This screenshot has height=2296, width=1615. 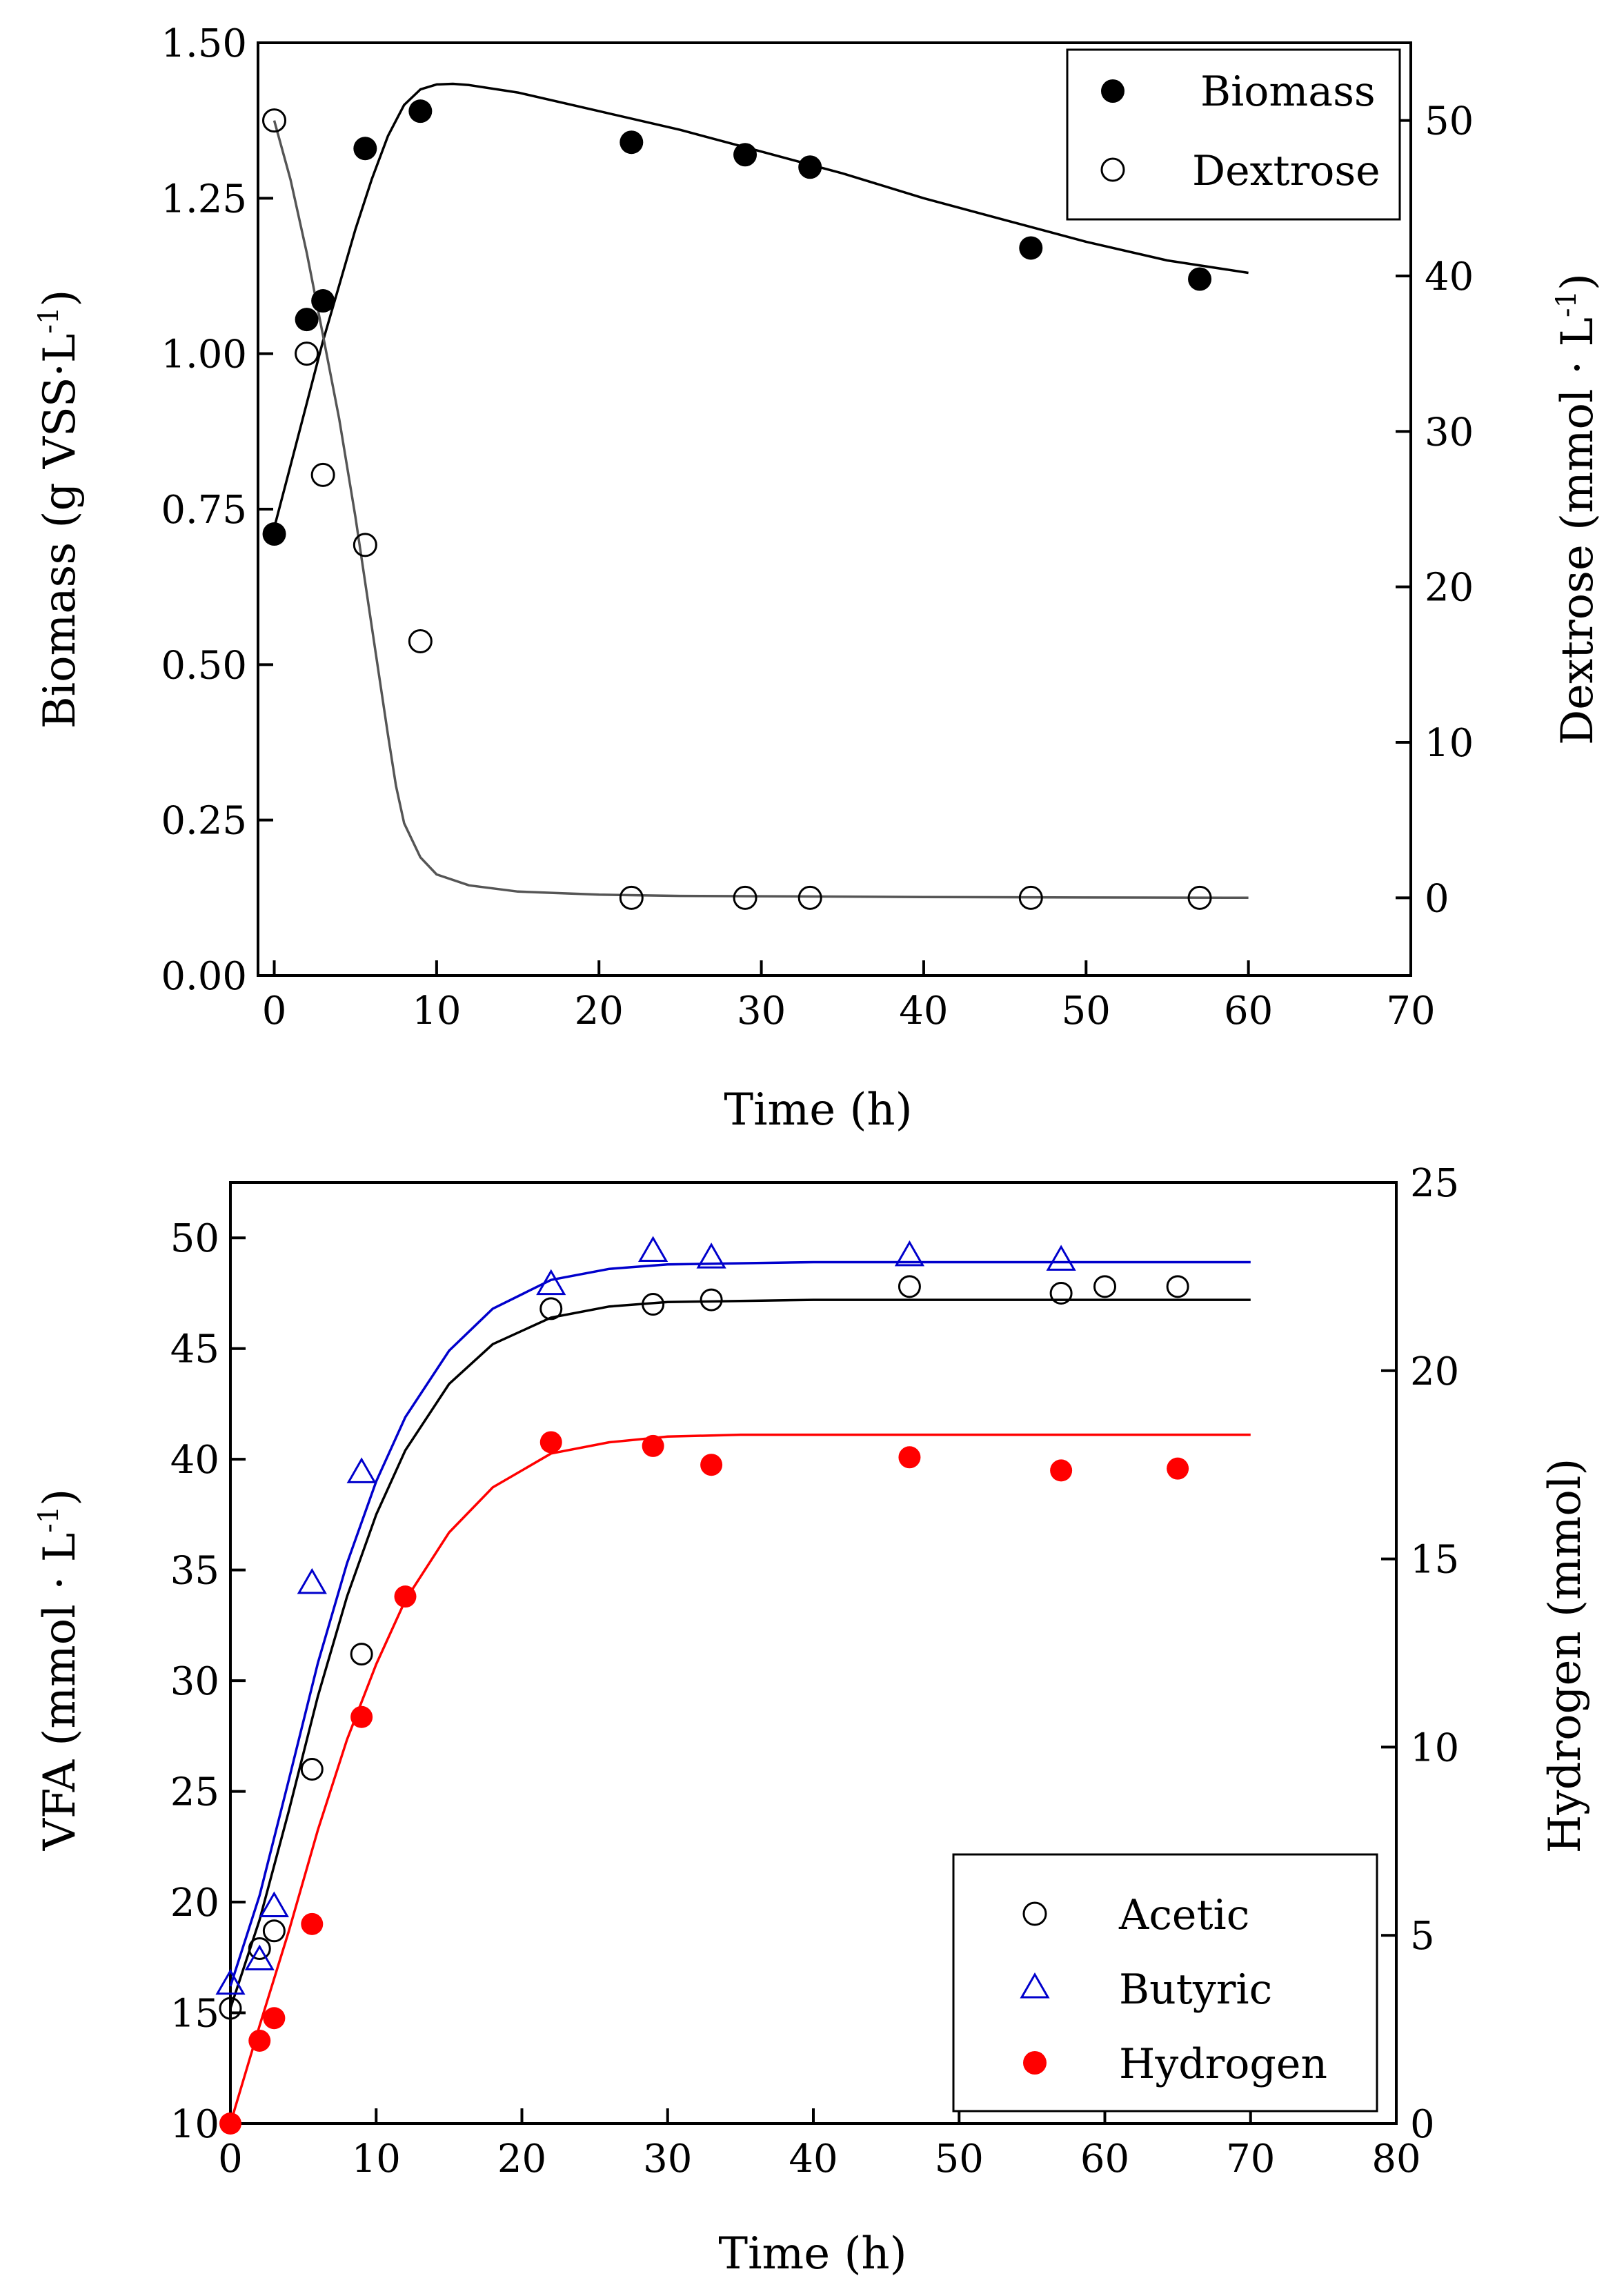 I want to click on y-tick-label: 20, so click(x=194, y=1903).